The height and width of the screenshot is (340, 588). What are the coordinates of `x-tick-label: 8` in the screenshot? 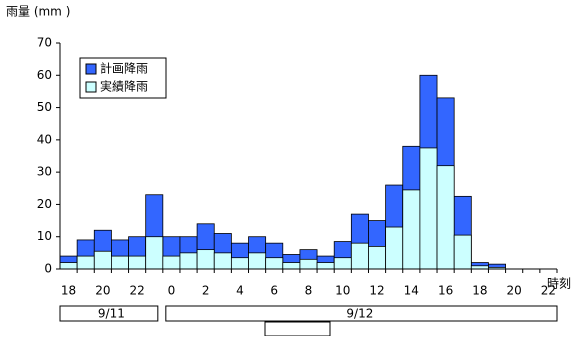 It's located at (309, 291).